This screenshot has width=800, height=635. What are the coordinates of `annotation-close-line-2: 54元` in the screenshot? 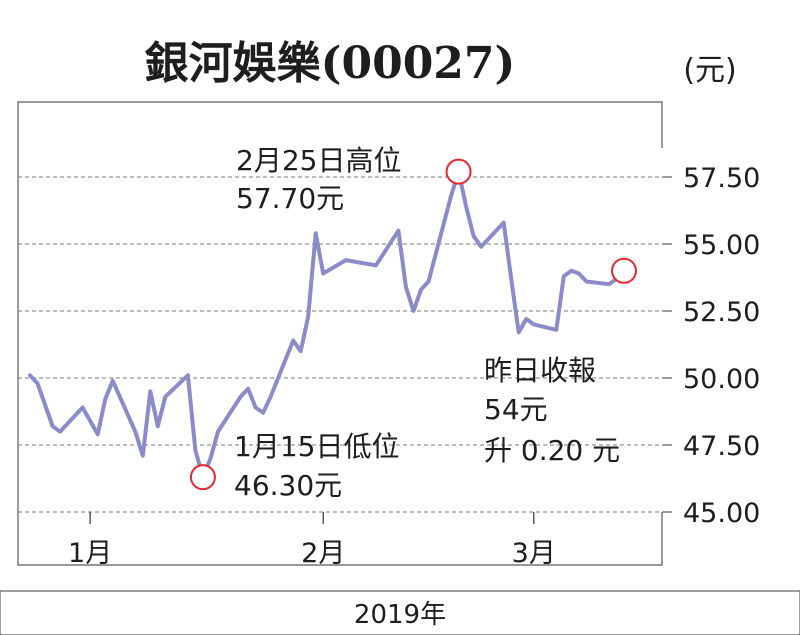 It's located at (516, 409).